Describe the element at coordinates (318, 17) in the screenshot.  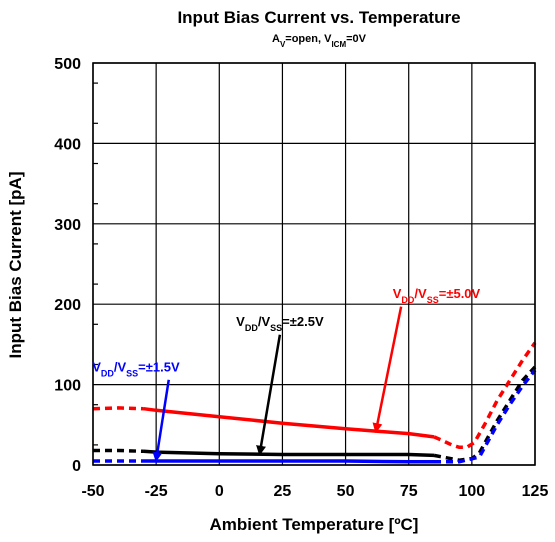
I see `chart-title: Input Bias Current vs. Temperature` at that location.